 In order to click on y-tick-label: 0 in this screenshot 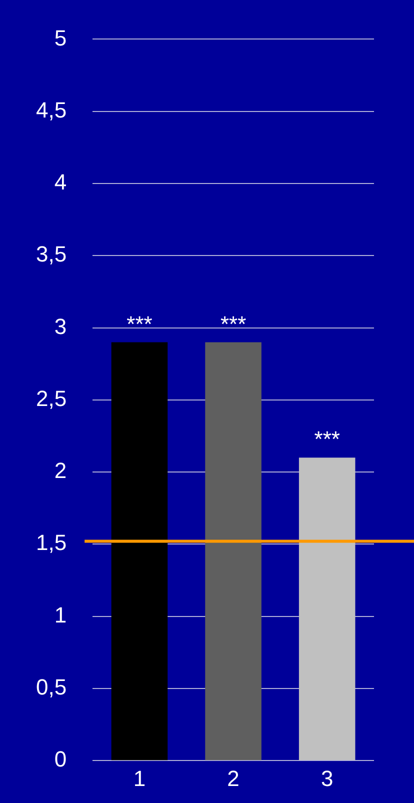, I will do `click(60, 759)`.